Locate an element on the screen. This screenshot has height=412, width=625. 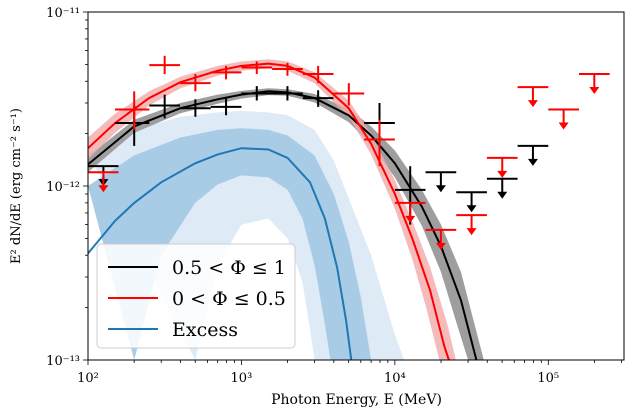
legend-item: Excess is located at coordinates (173, 330).